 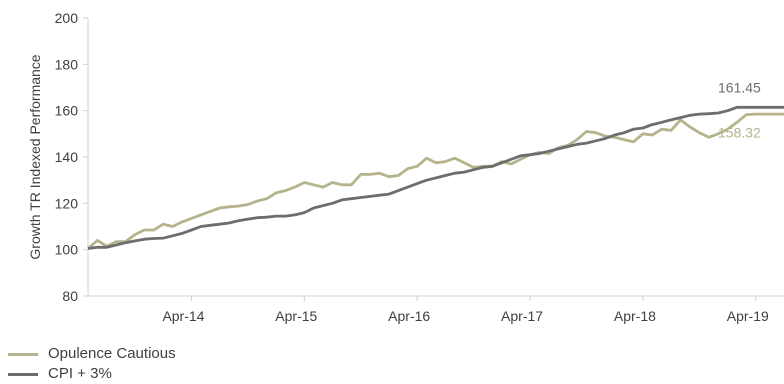 What do you see at coordinates (635, 316) in the screenshot?
I see `x-tick-label: Apr-18` at bounding box center [635, 316].